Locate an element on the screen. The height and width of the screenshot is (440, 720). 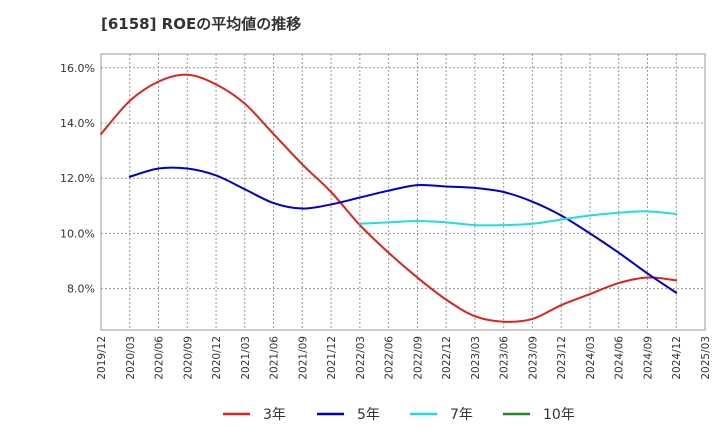
x-tick-label: 2023/12 is located at coordinates (562, 358).